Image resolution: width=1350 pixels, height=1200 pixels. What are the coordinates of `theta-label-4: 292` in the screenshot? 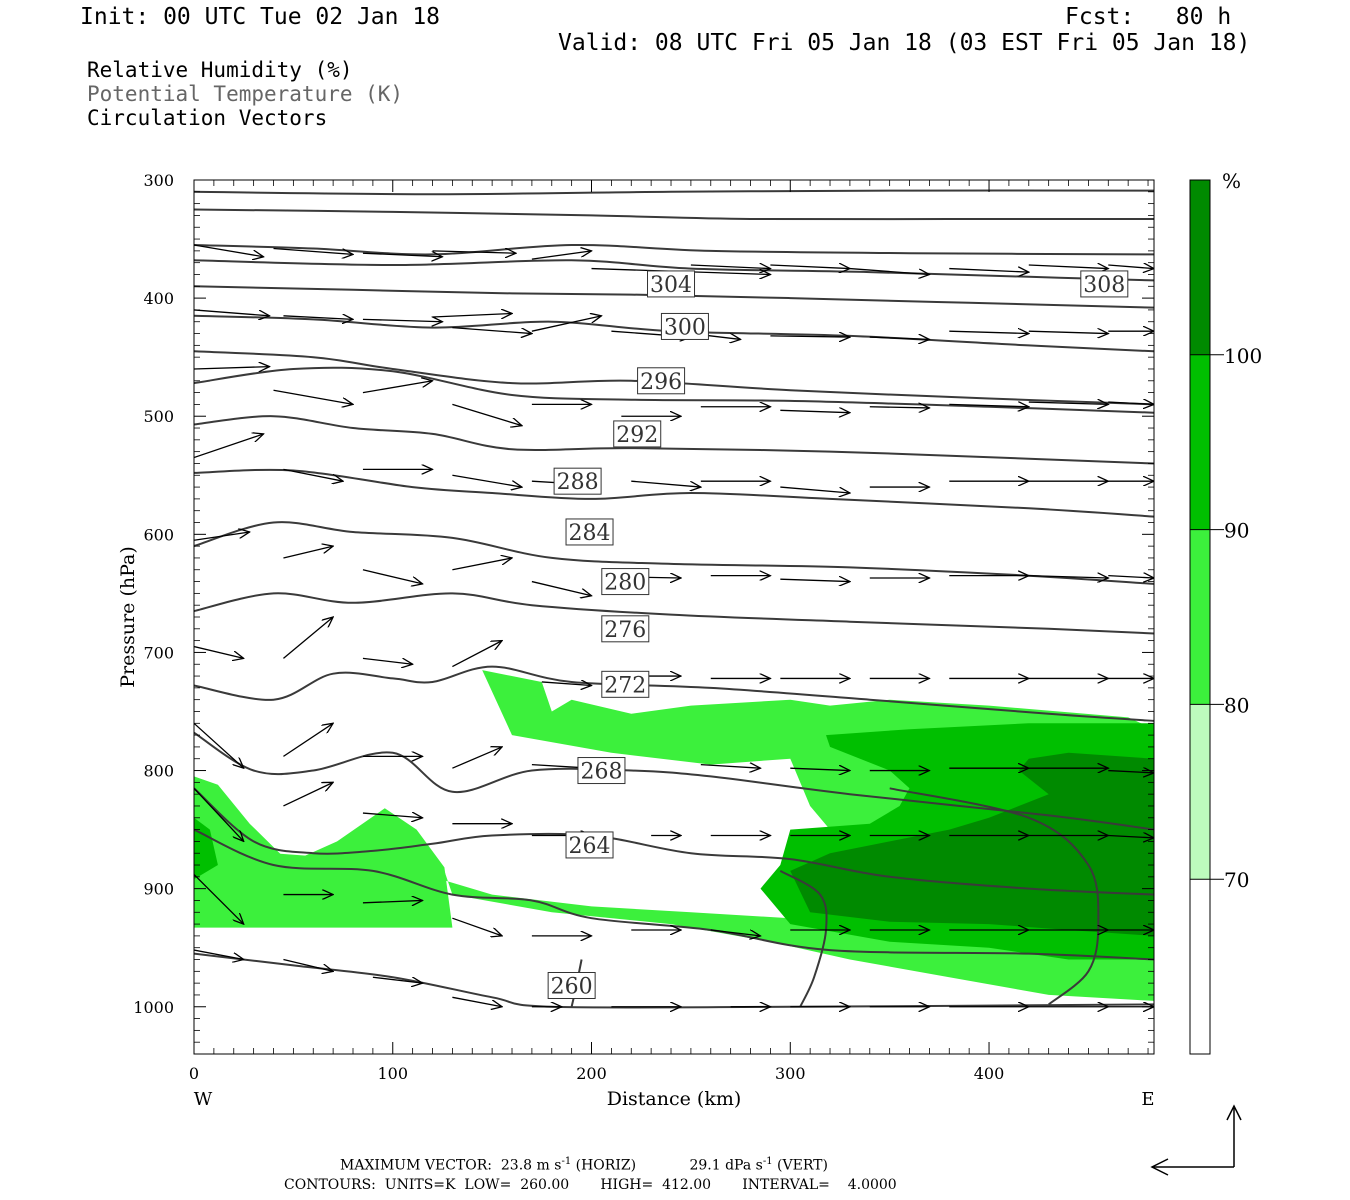 It's located at (637, 435).